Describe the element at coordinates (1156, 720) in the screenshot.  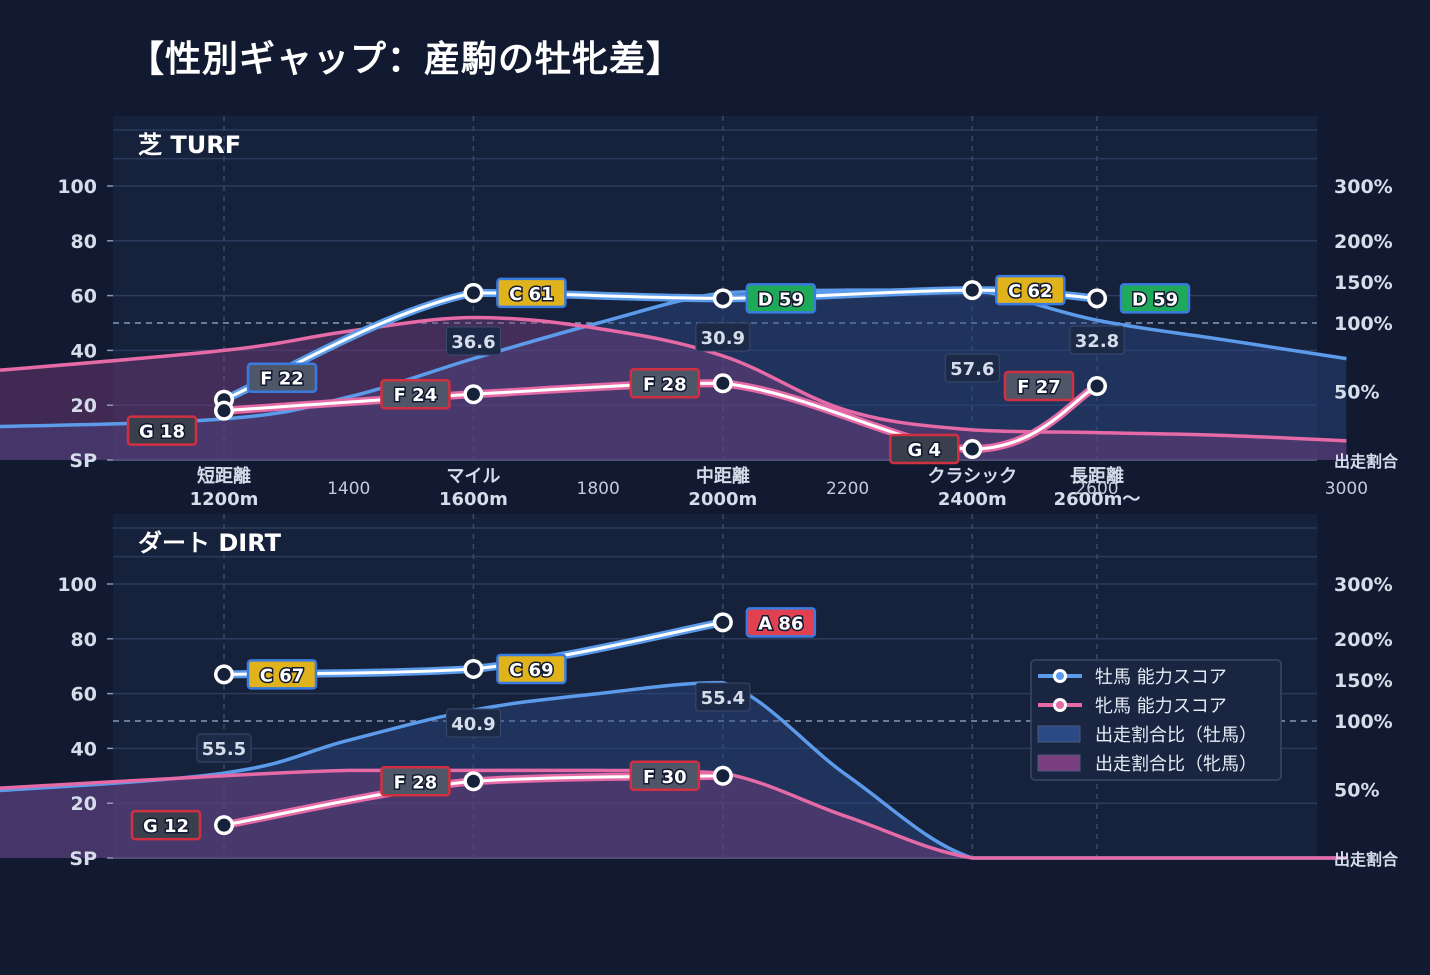
I see `legend-box` at that location.